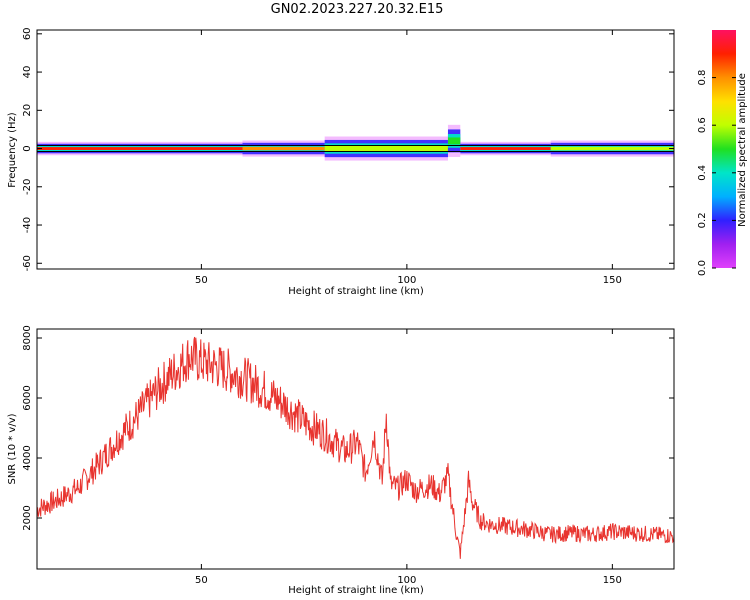 This screenshot has height=600, width=750. What do you see at coordinates (355, 142) in the screenshot?
I see `spectrogram-band` at bounding box center [355, 142].